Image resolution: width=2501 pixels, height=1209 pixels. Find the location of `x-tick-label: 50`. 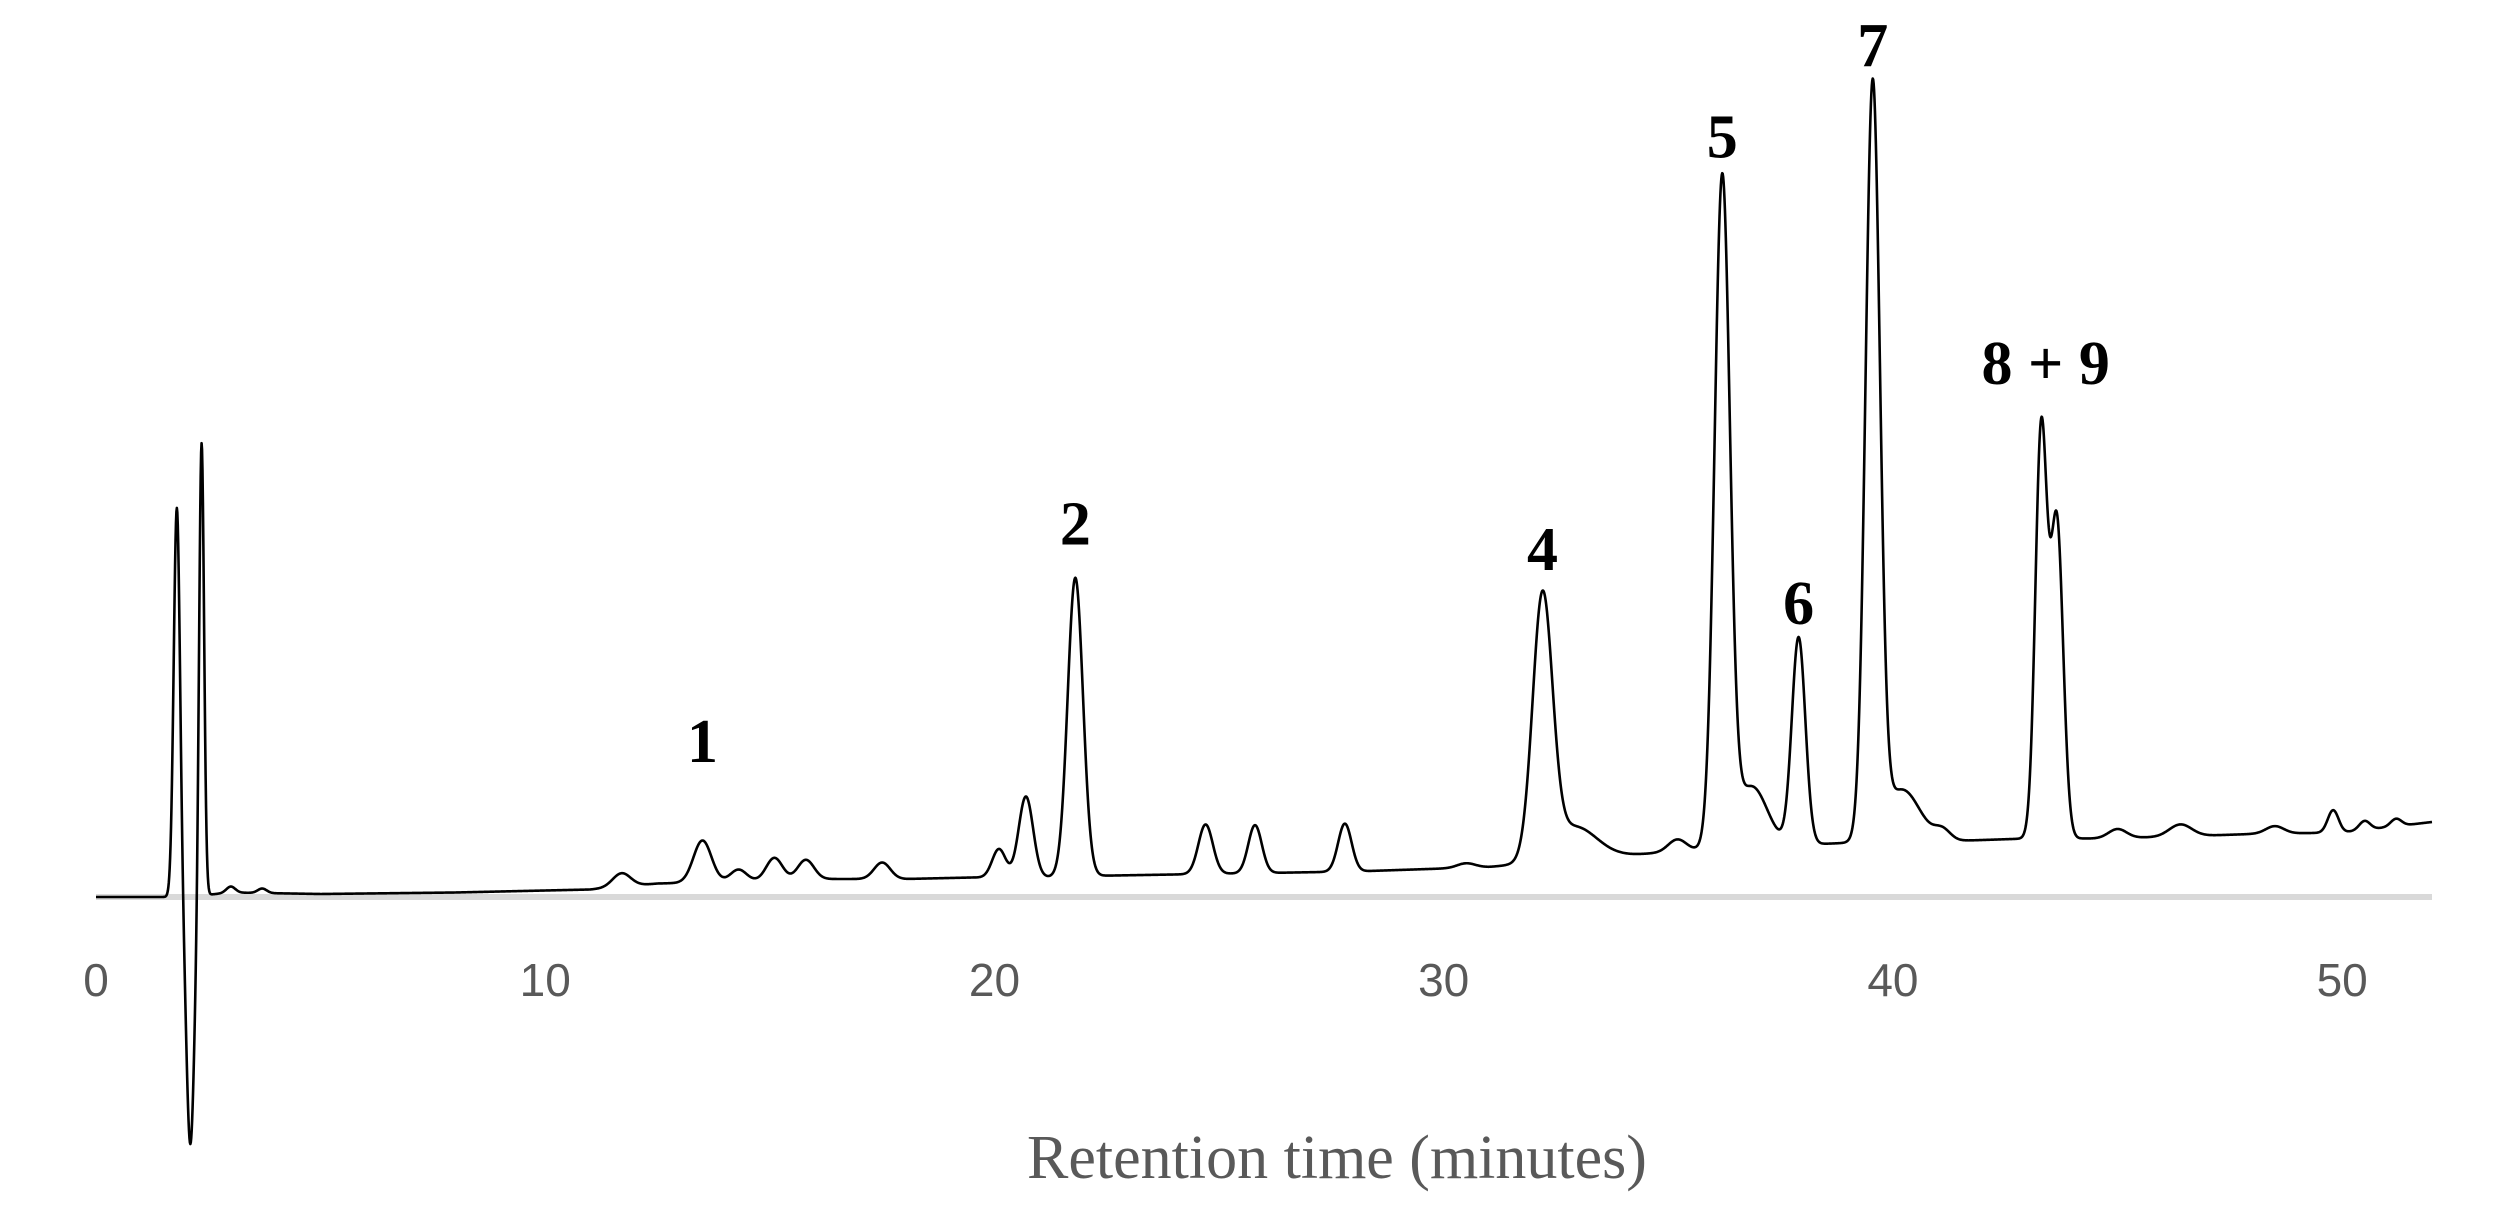

x-tick-label: 50 is located at coordinates (2342, 980).